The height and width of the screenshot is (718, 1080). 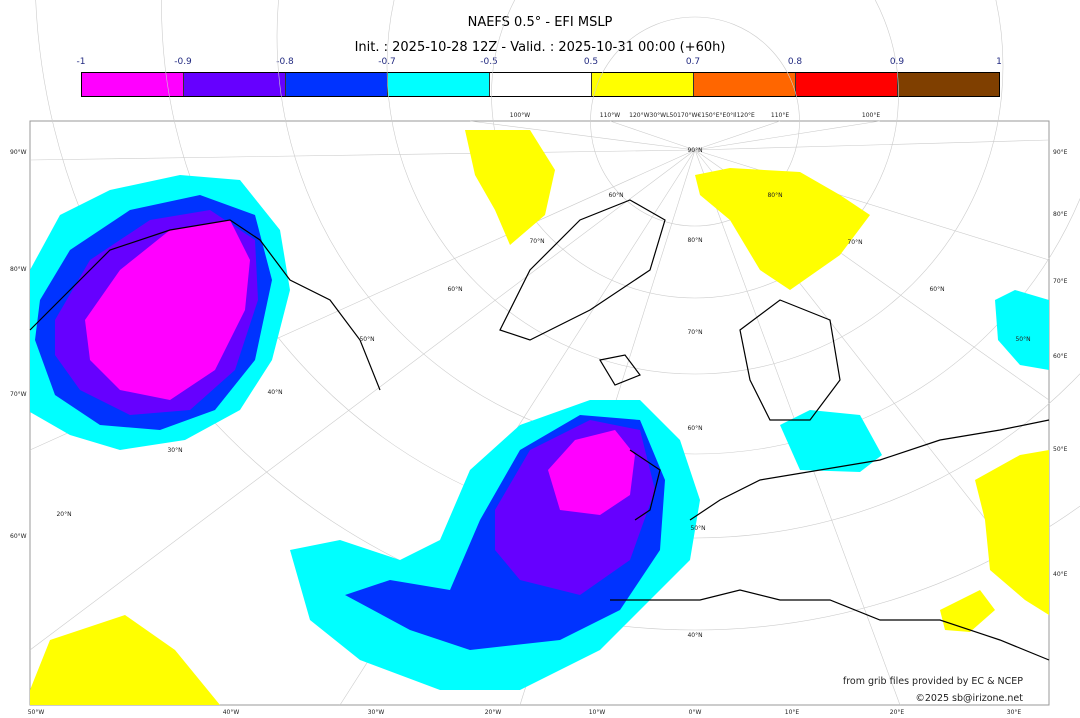 What do you see at coordinates (18, 269) in the screenshot?
I see `graticule-label: 80°W` at bounding box center [18, 269].